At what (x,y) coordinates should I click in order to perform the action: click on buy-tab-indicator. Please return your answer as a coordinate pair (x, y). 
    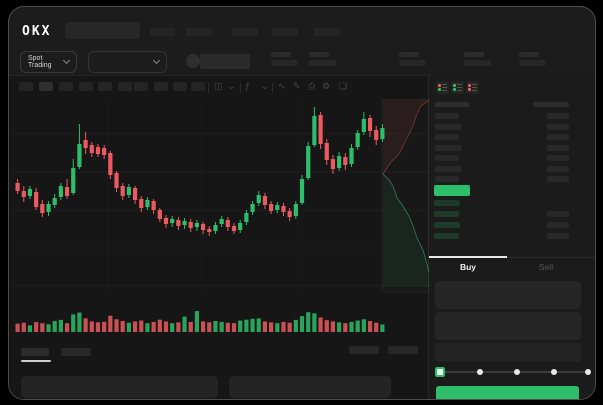
    Looking at the image, I should click on (468, 257).